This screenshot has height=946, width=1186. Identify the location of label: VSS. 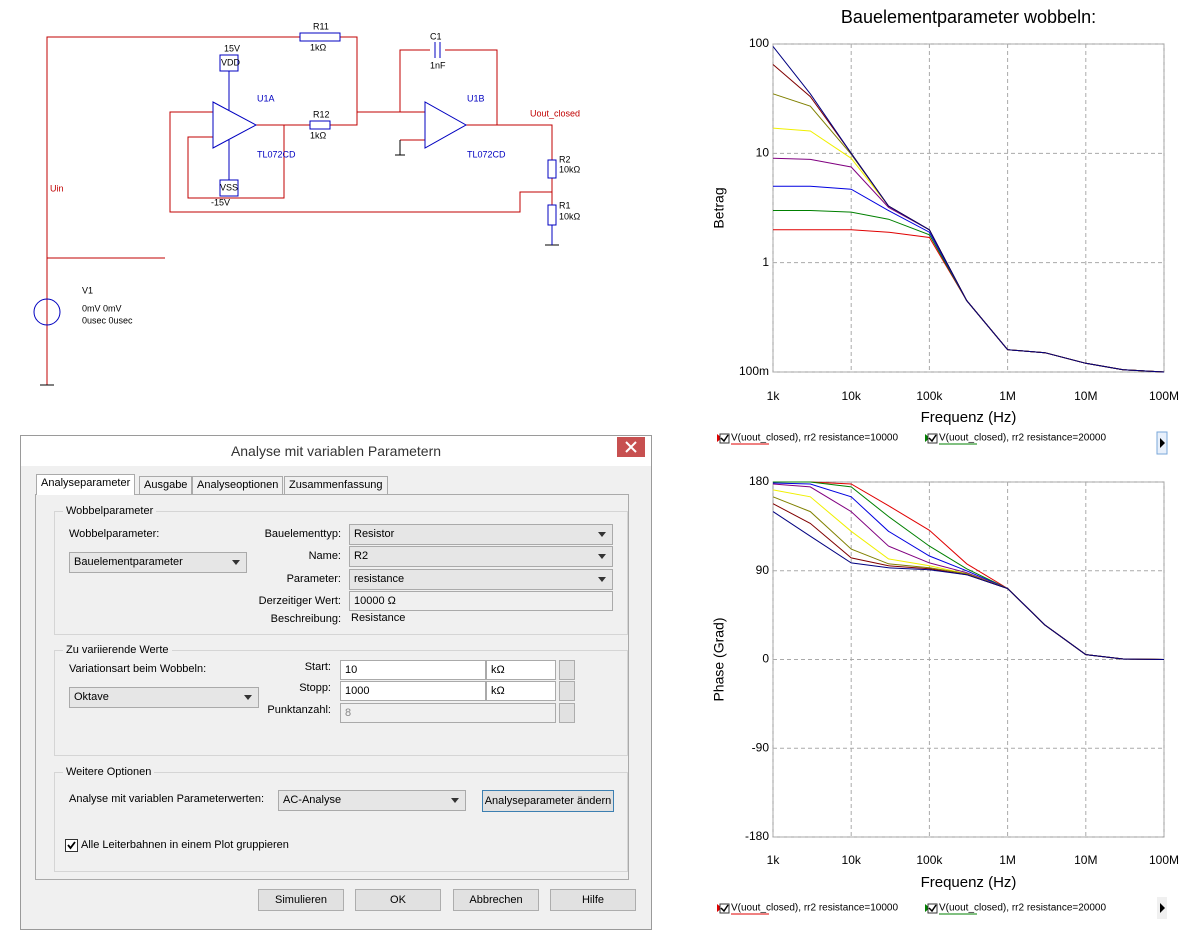
(229, 187).